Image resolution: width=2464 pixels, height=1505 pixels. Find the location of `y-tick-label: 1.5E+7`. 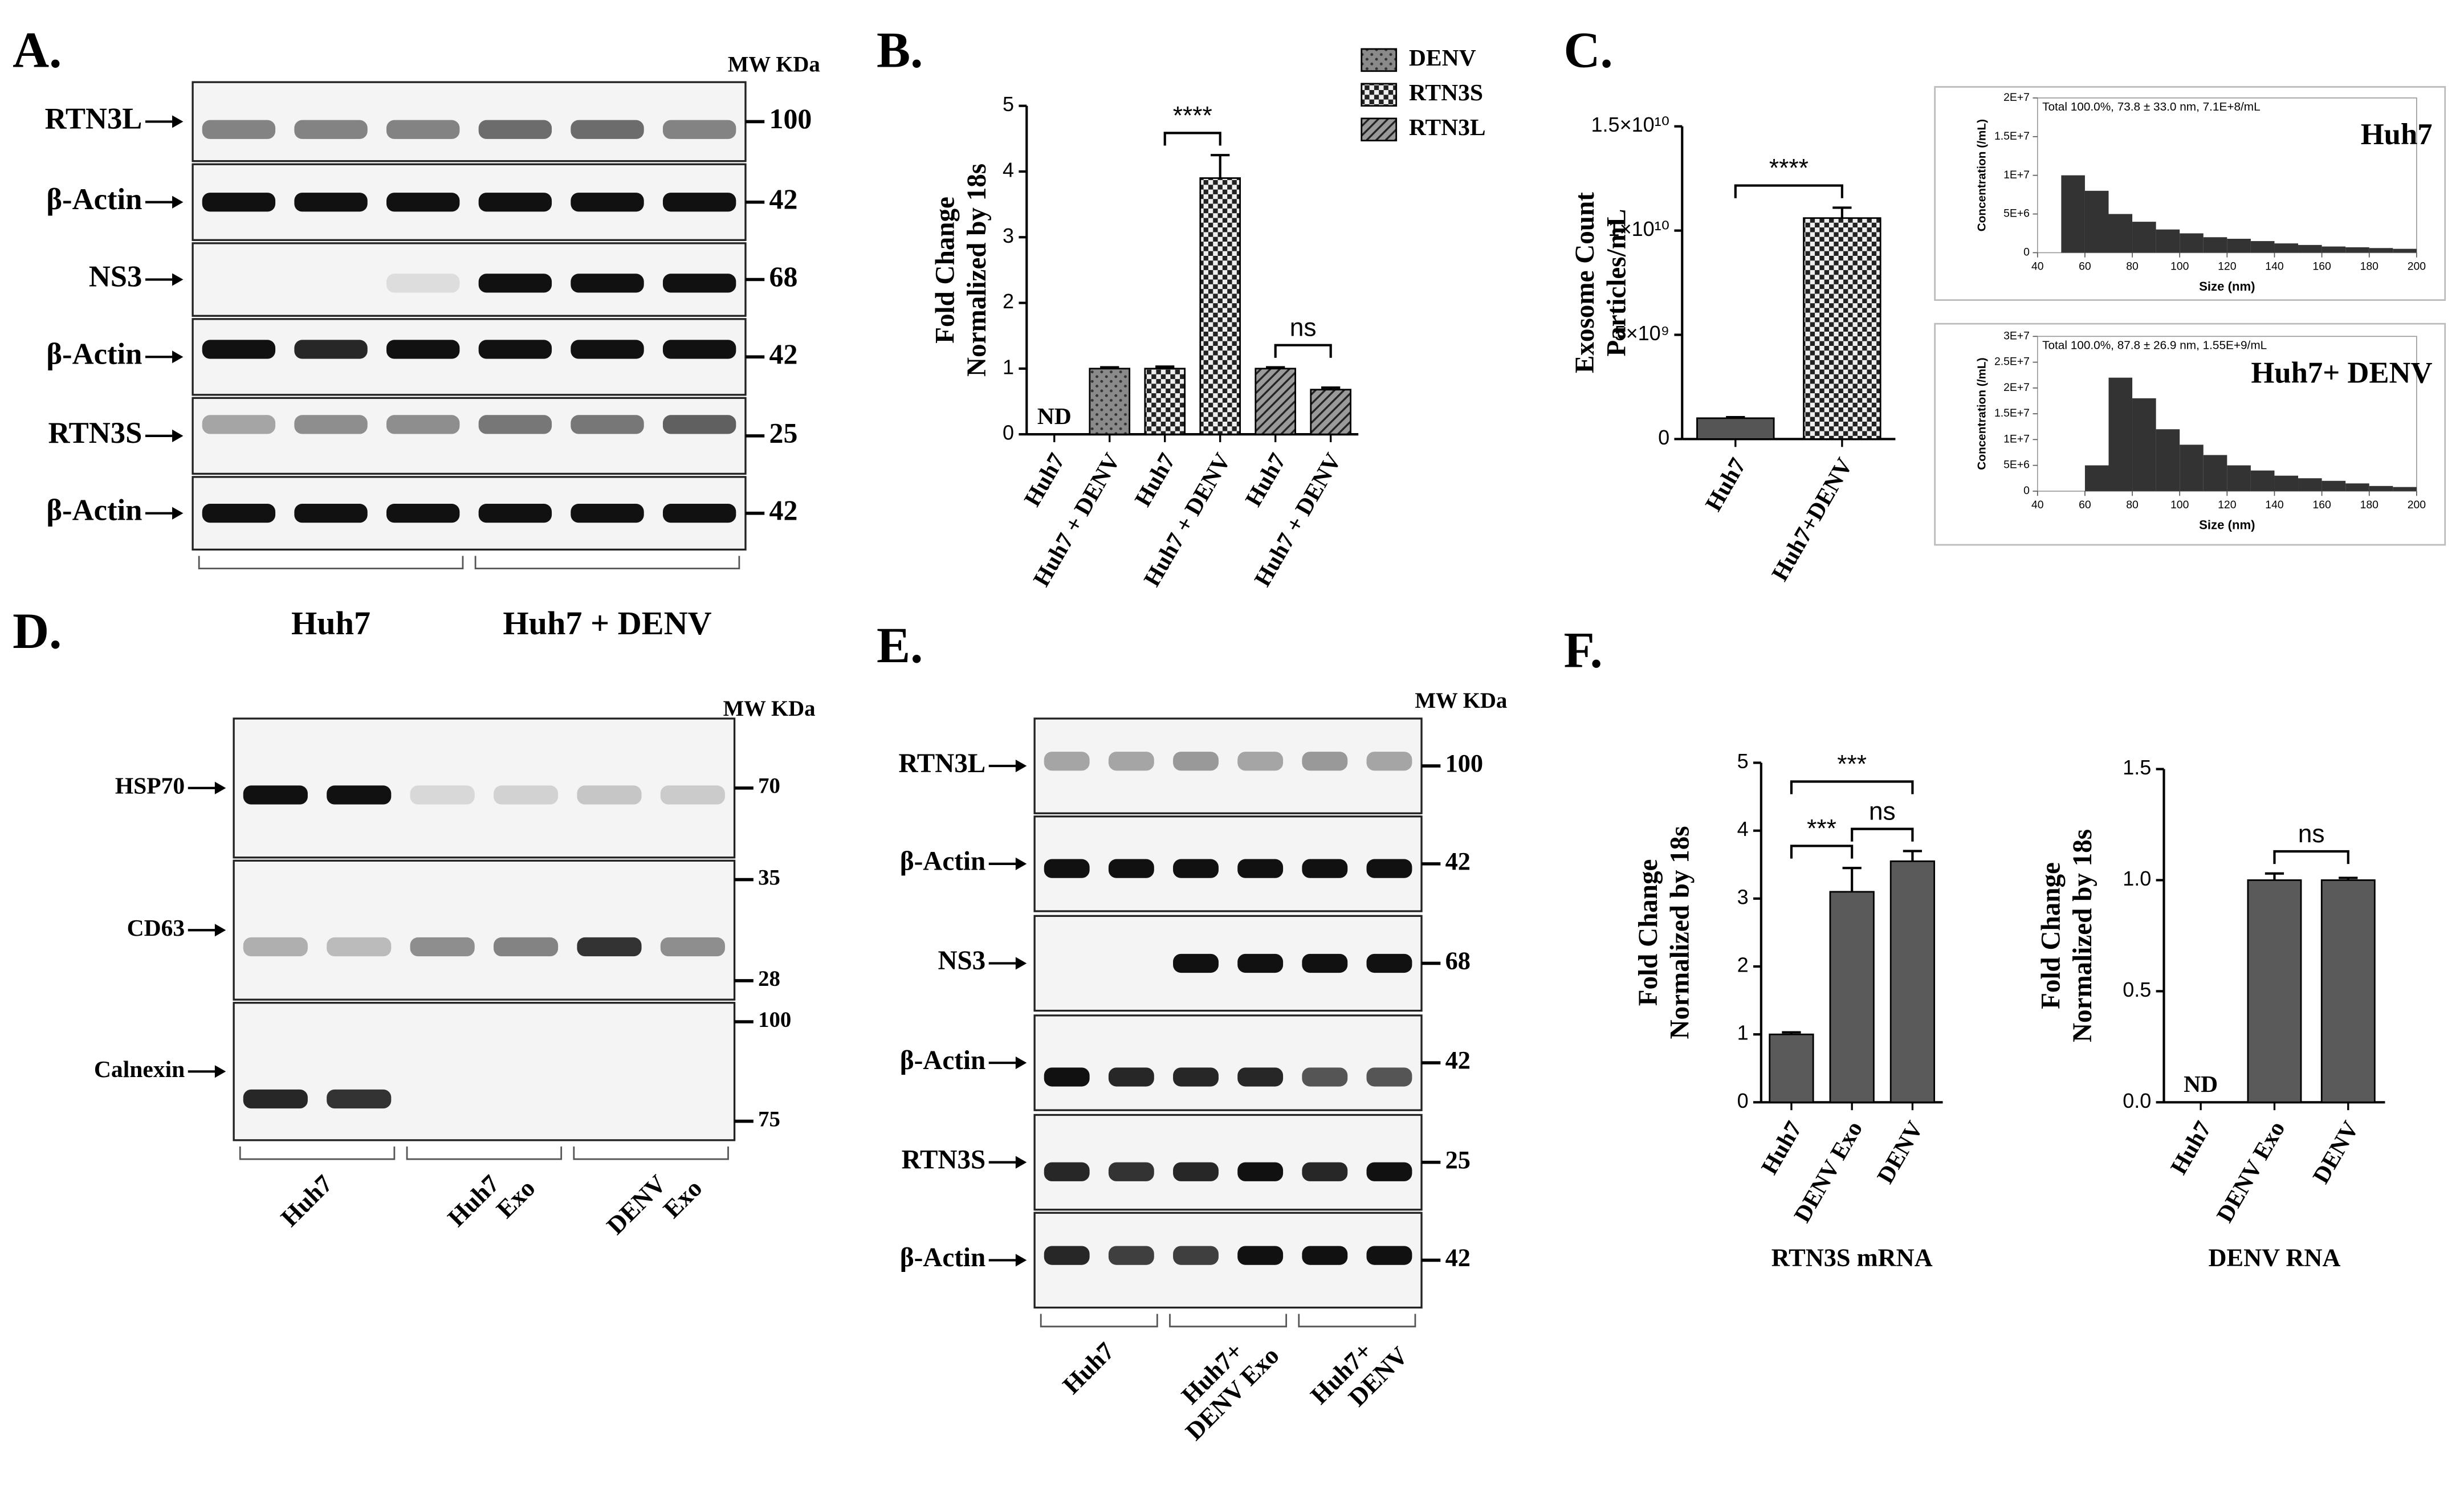

y-tick-label: 1.5E+7 is located at coordinates (2012, 136).